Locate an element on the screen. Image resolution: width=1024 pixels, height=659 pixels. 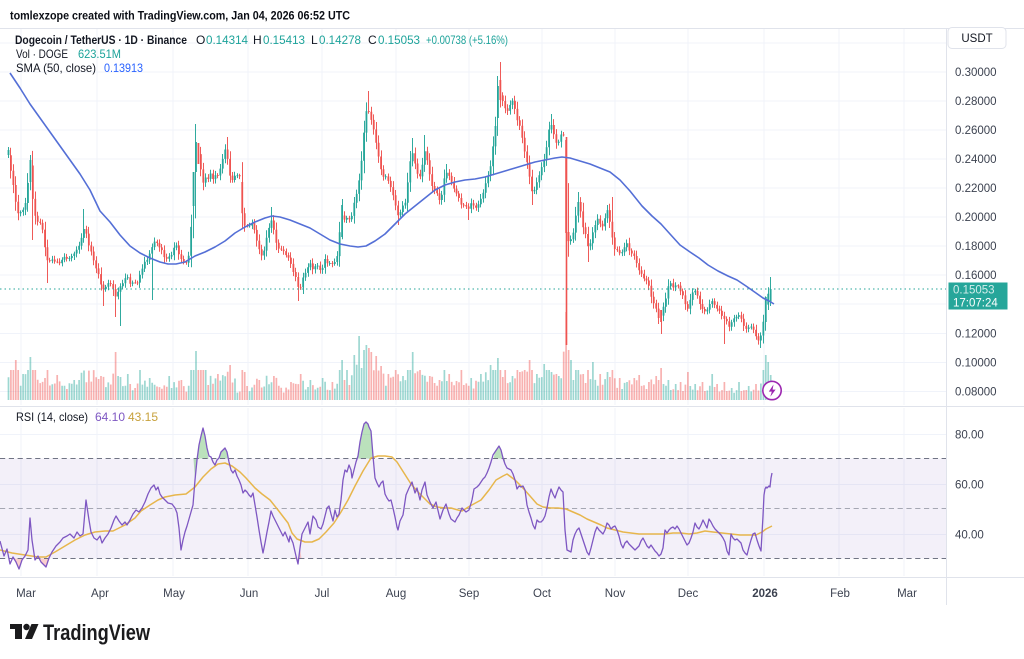
svg-text: Oct is located at coordinates (542, 594).